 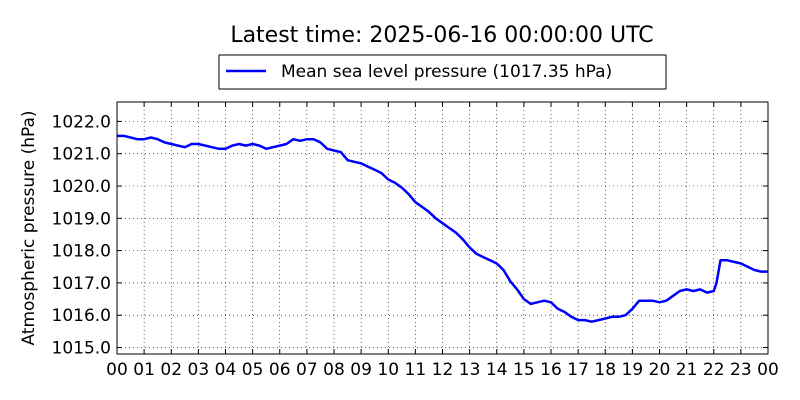 I want to click on x-tick-label: 18, so click(x=605, y=370).